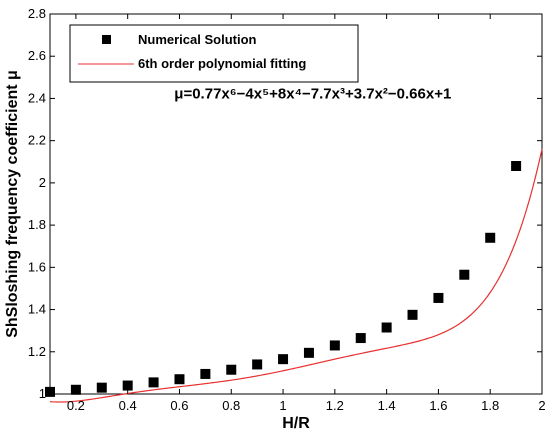 The height and width of the screenshot is (438, 550). I want to click on x-tick-label: 0.8, so click(231, 405).